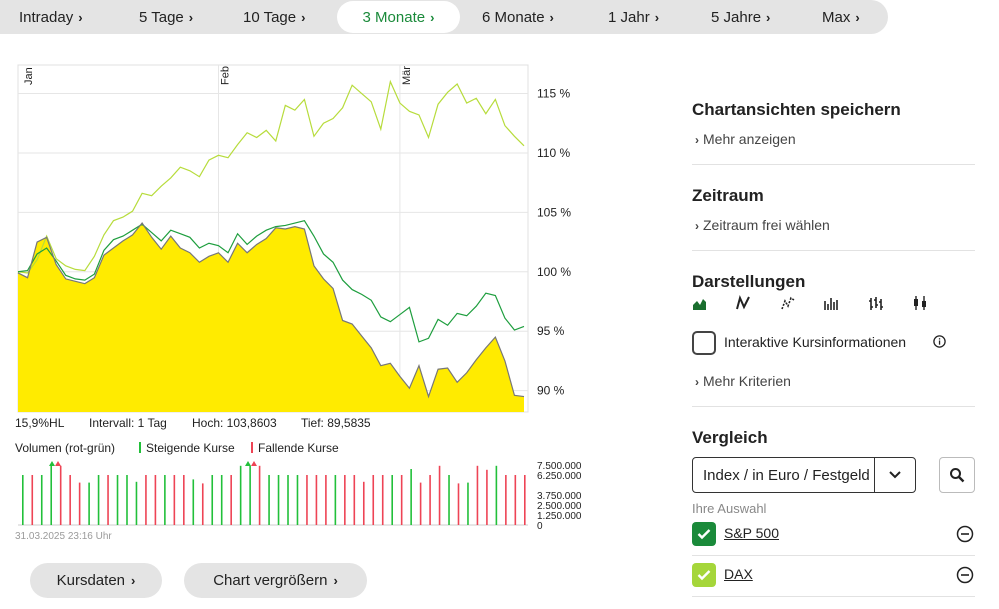  I want to click on y-tick-label: 95 %, so click(551, 331).